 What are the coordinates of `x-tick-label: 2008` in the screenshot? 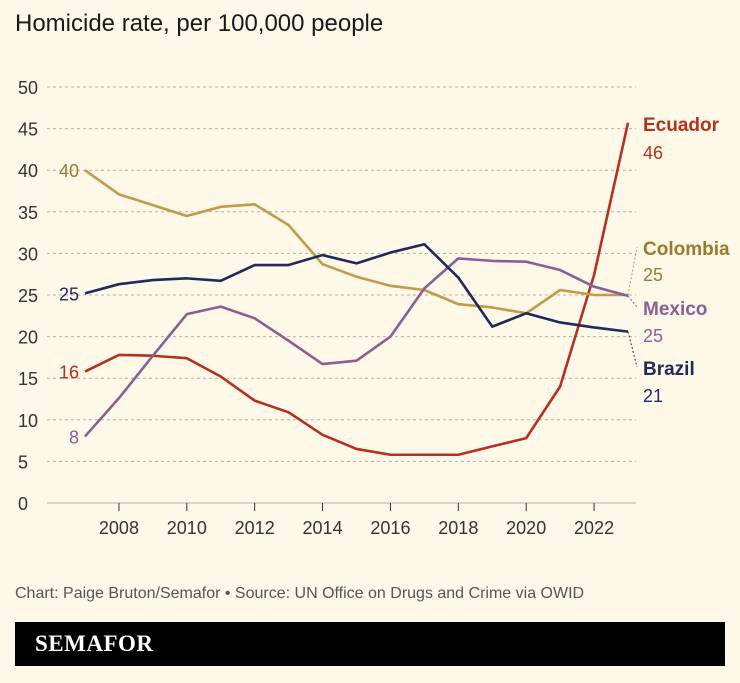 It's located at (119, 528).